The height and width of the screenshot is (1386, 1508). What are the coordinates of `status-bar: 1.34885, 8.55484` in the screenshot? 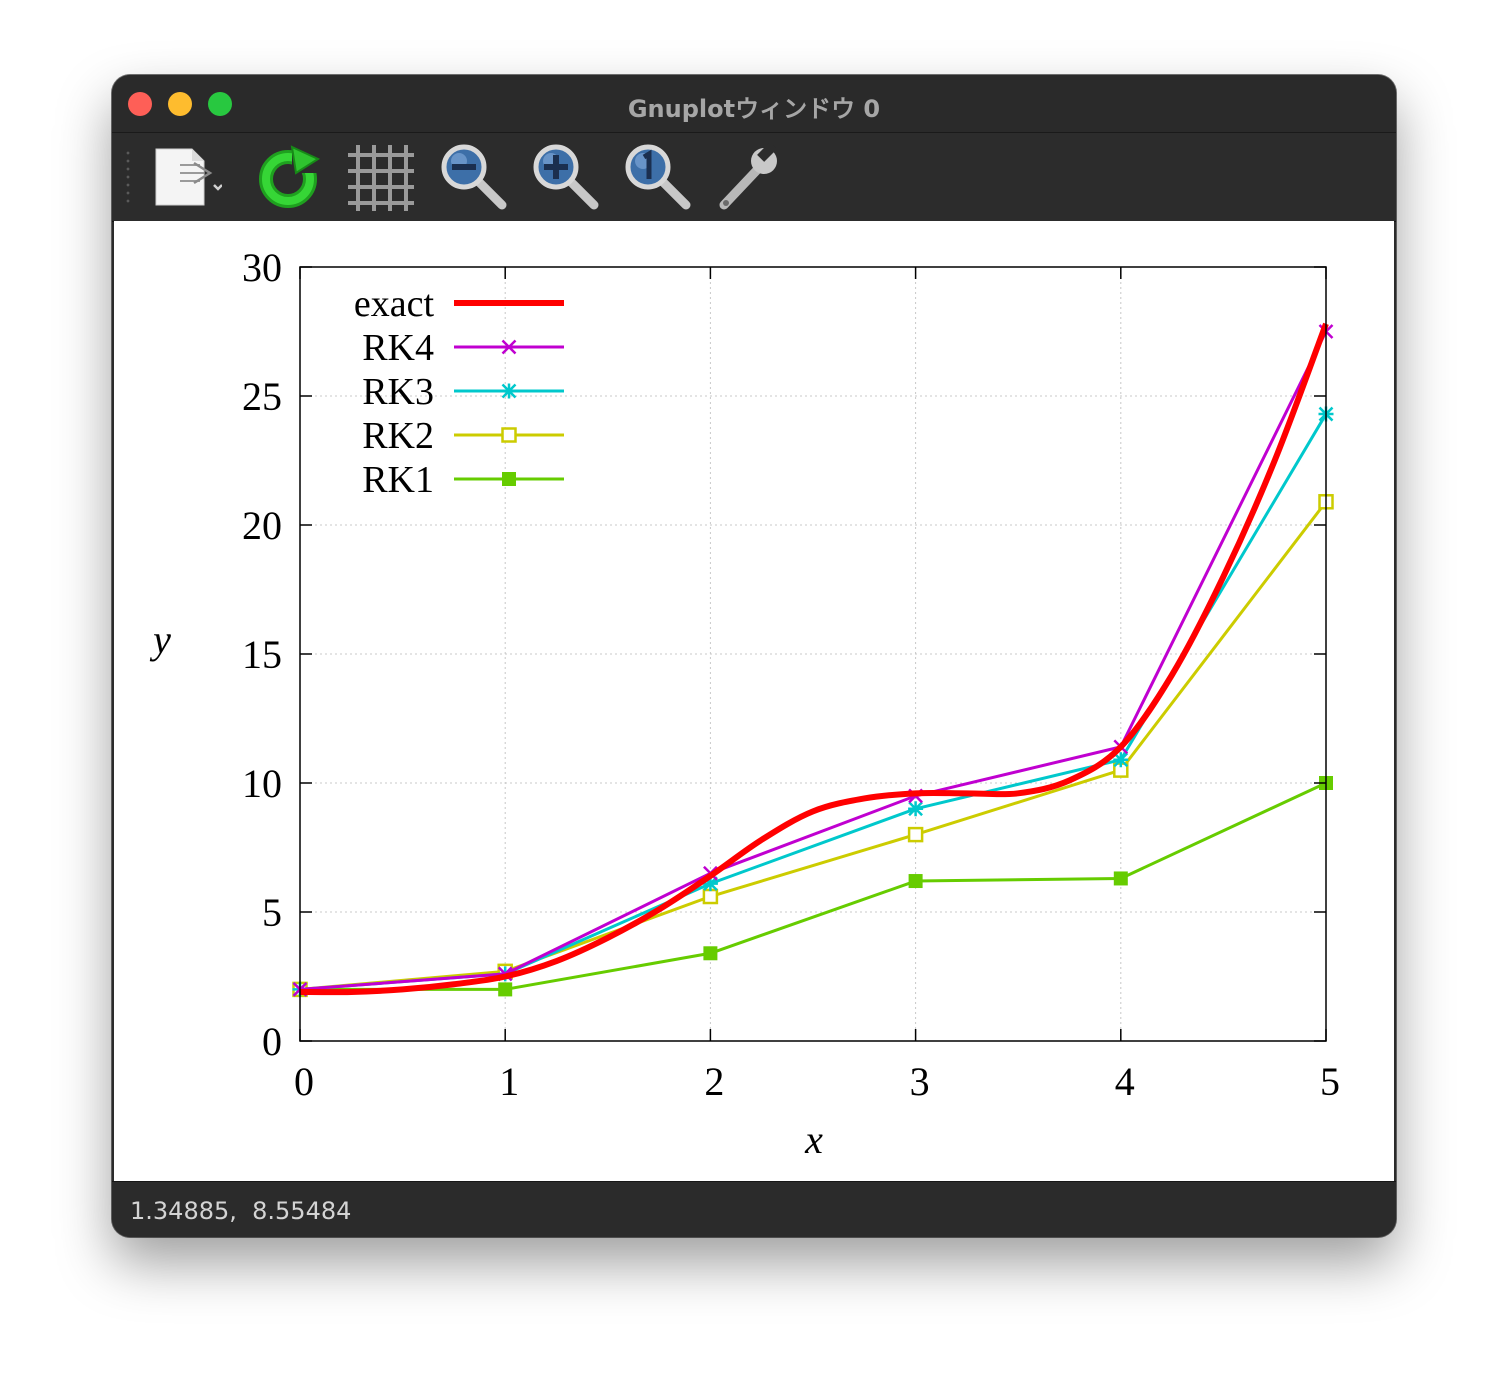 It's located at (754, 1209).